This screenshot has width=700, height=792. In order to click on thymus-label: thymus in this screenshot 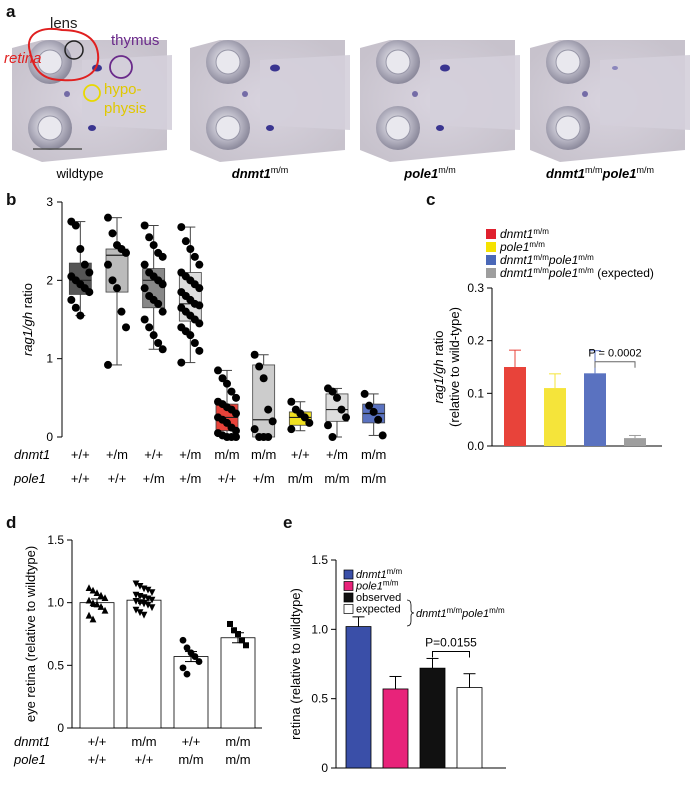, I will do `click(135, 40)`.